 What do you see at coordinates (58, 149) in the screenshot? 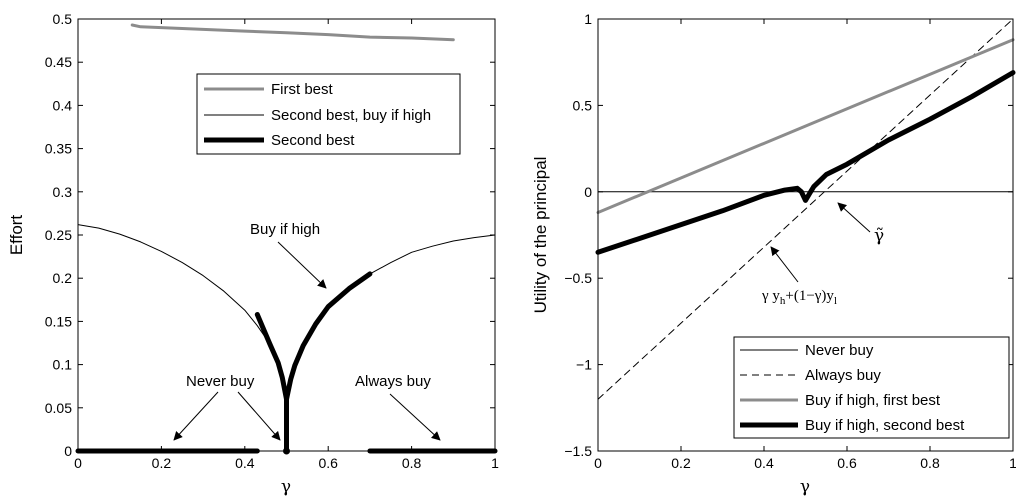
I see `y-tick-label: 0.35` at bounding box center [58, 149].